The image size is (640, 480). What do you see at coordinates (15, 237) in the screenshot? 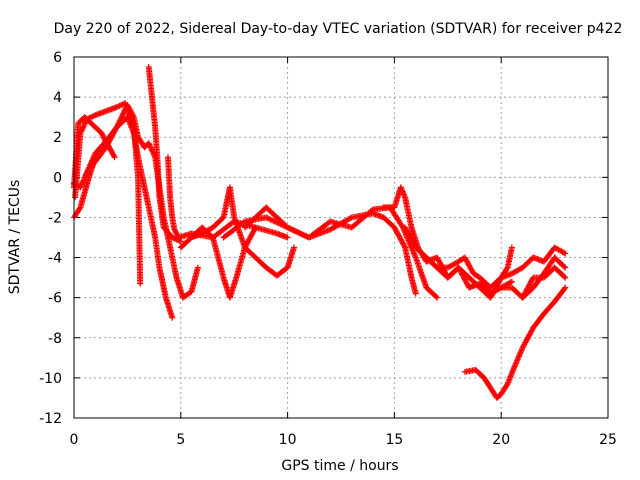
I see `y-axis-label: SDTVAR / TECUs` at bounding box center [15, 237].